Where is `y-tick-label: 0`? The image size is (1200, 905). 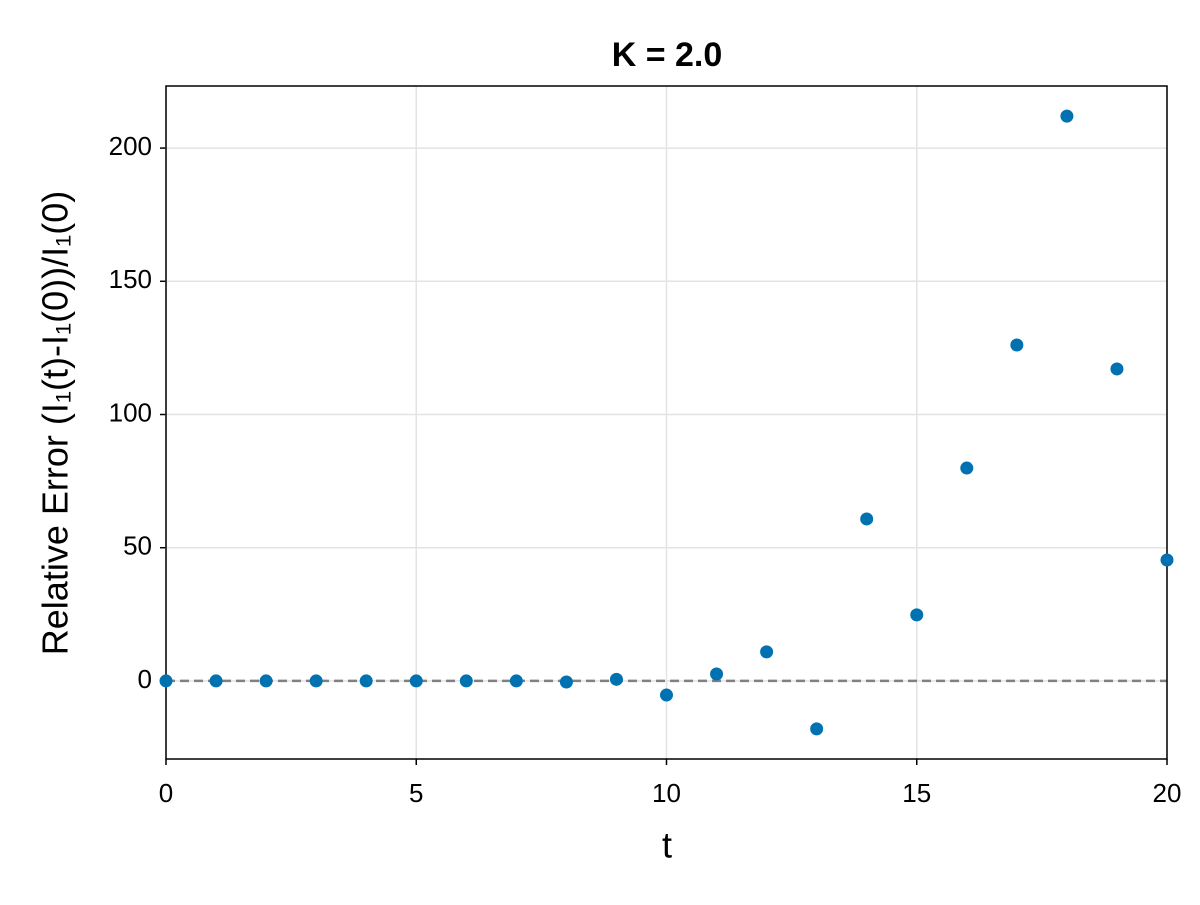
y-tick-label: 0 is located at coordinates (145, 679).